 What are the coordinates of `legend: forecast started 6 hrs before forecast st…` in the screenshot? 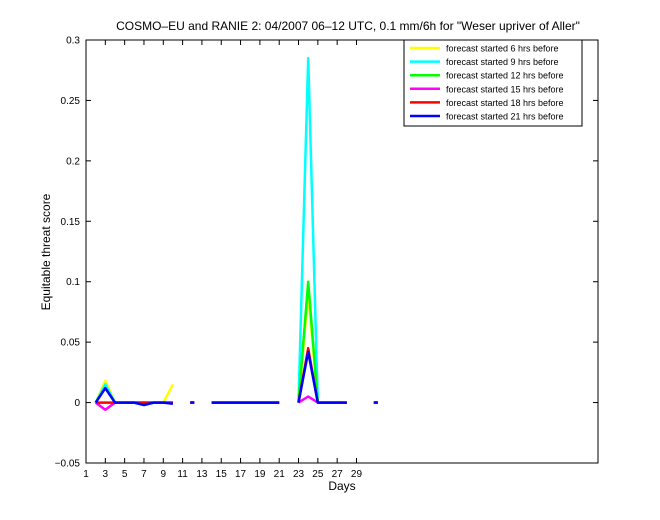 It's located at (493, 83).